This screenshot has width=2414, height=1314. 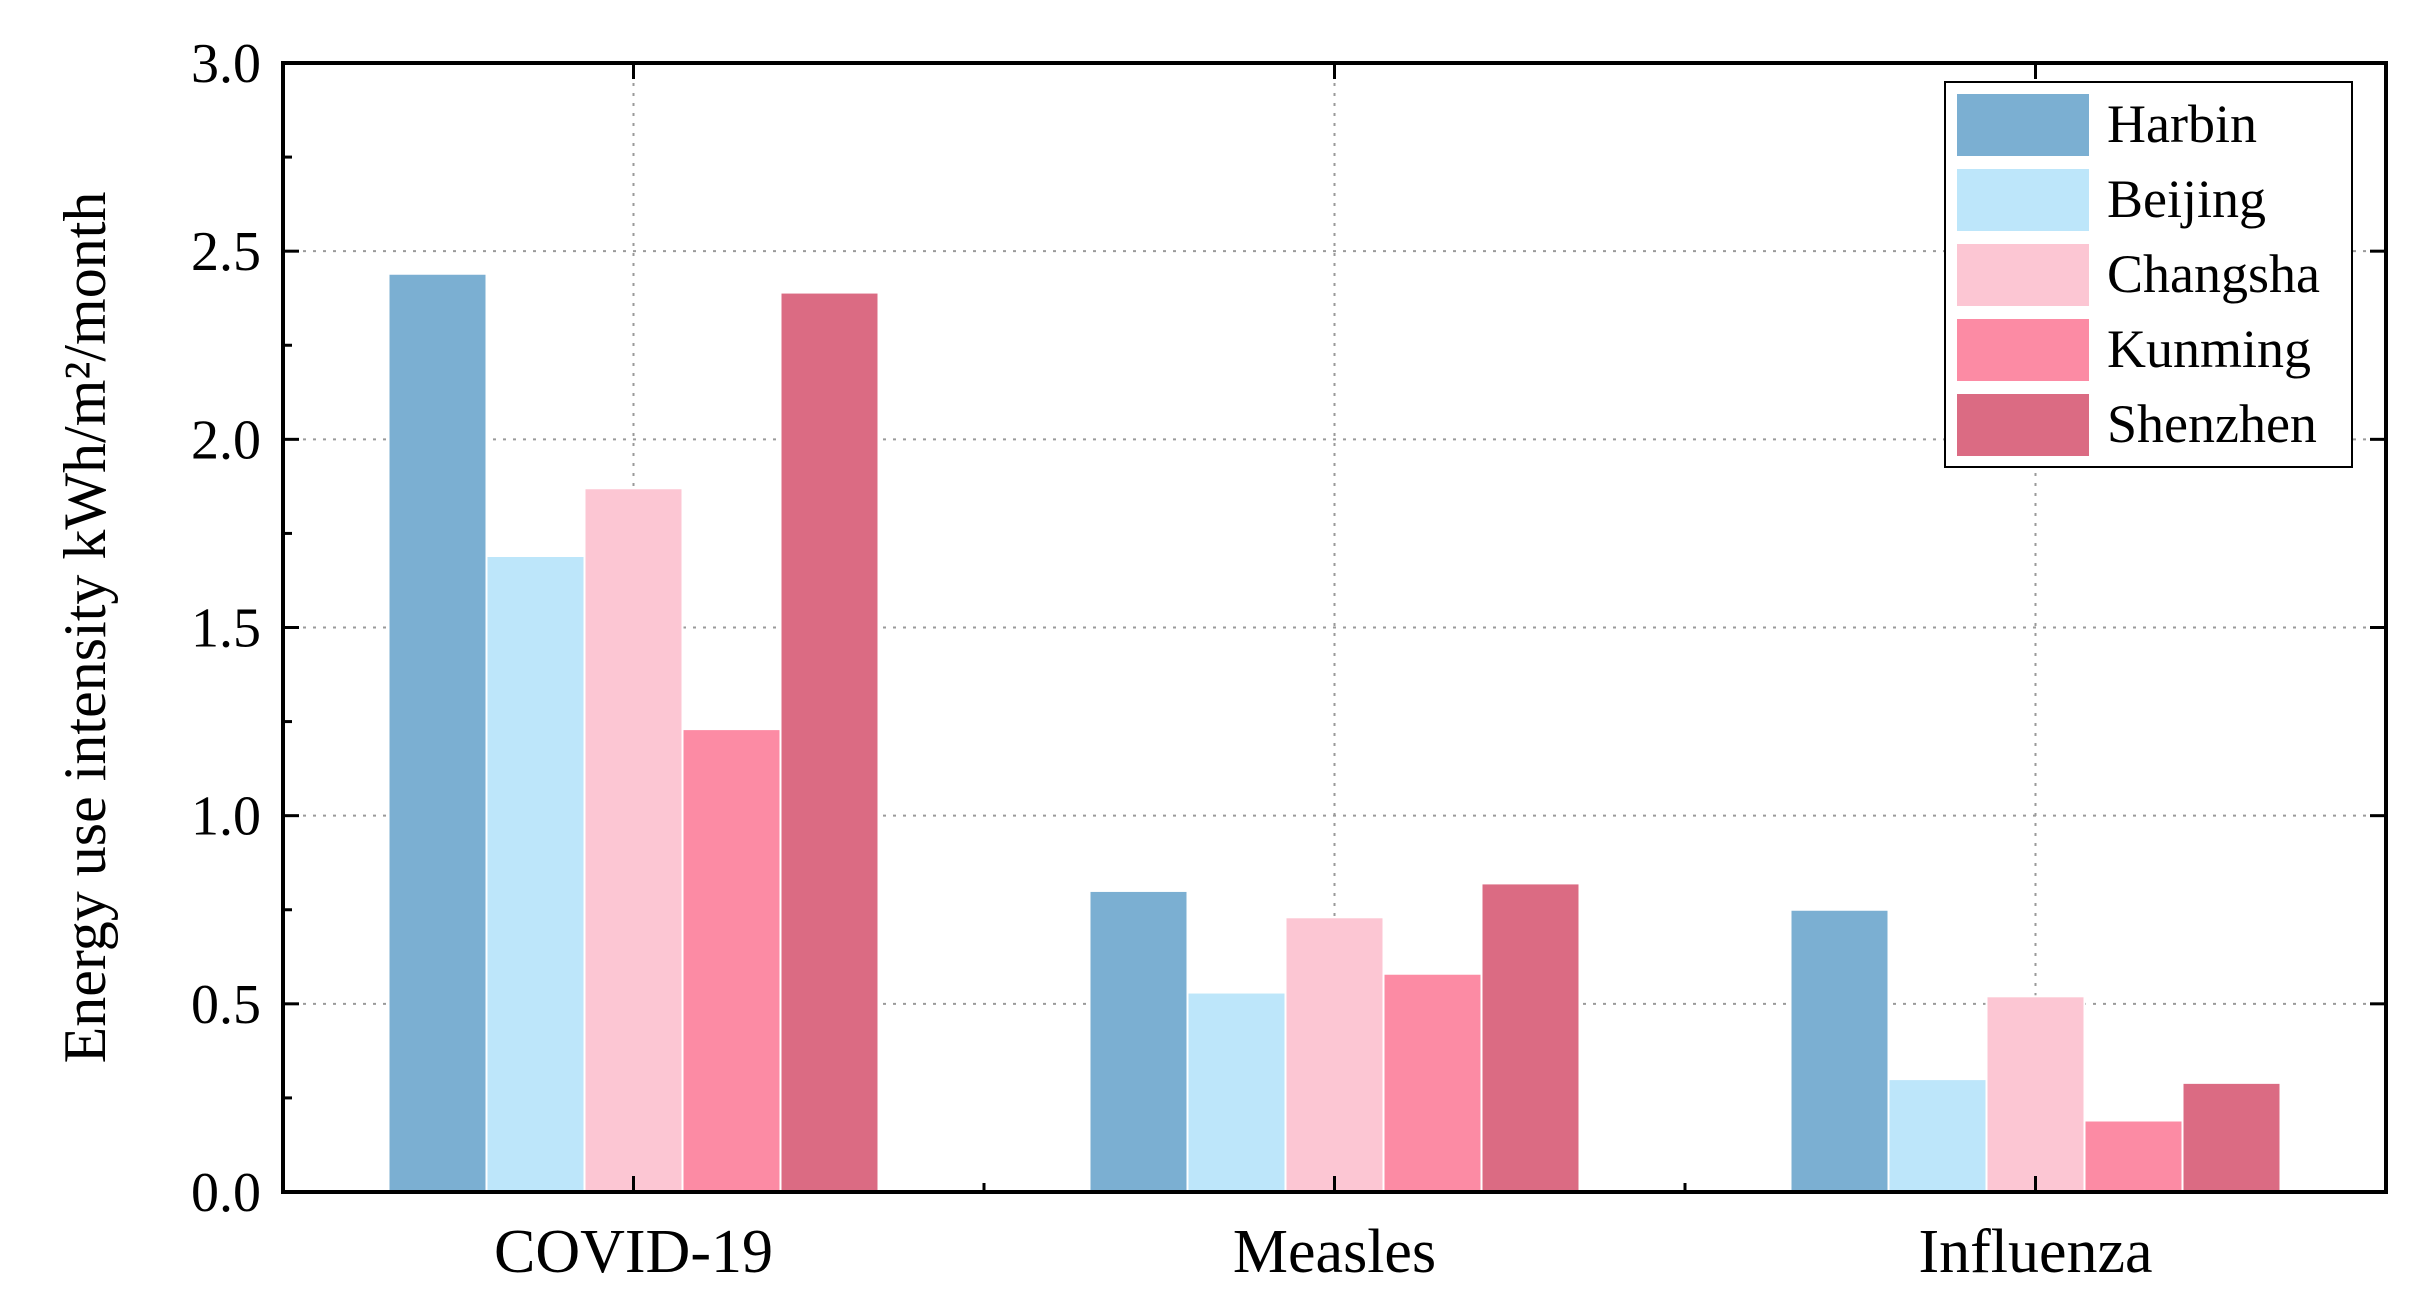 I want to click on bar-harbin-influenza, so click(x=1839, y=1050).